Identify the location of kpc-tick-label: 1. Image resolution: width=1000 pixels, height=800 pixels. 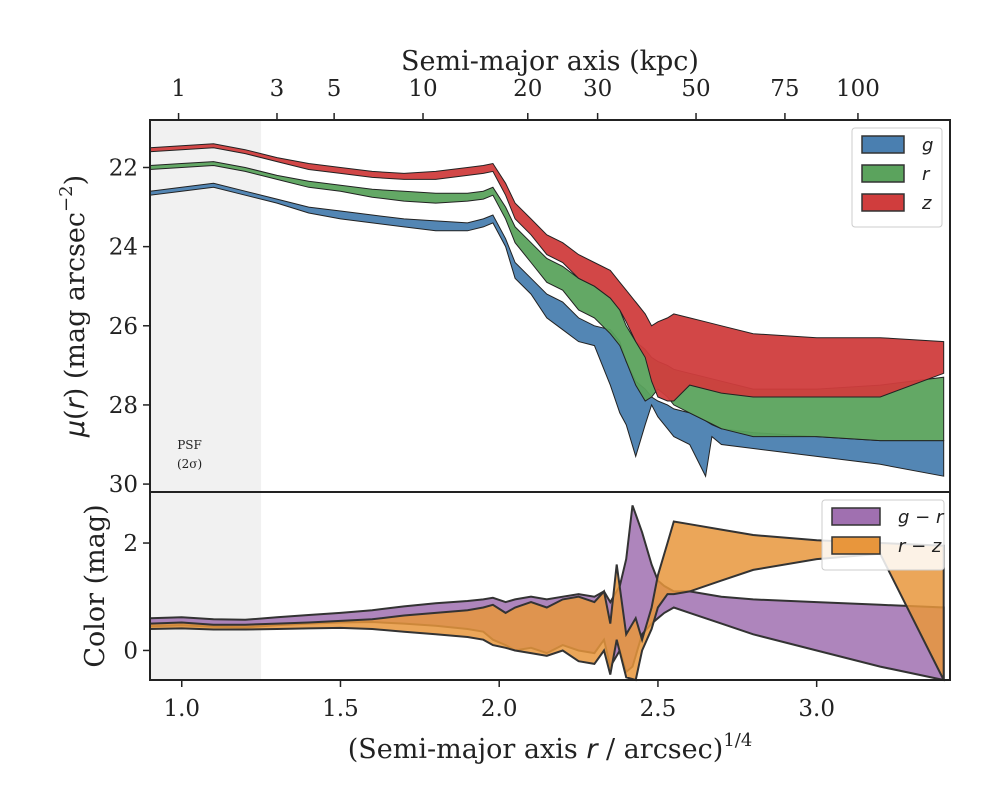
(178, 89).